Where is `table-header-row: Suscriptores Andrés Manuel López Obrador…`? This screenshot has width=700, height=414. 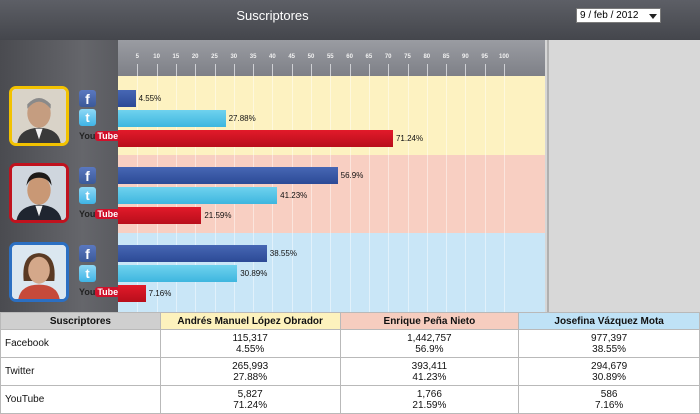
table-header-row: Suscriptores Andrés Manuel López Obrador… is located at coordinates (350, 321).